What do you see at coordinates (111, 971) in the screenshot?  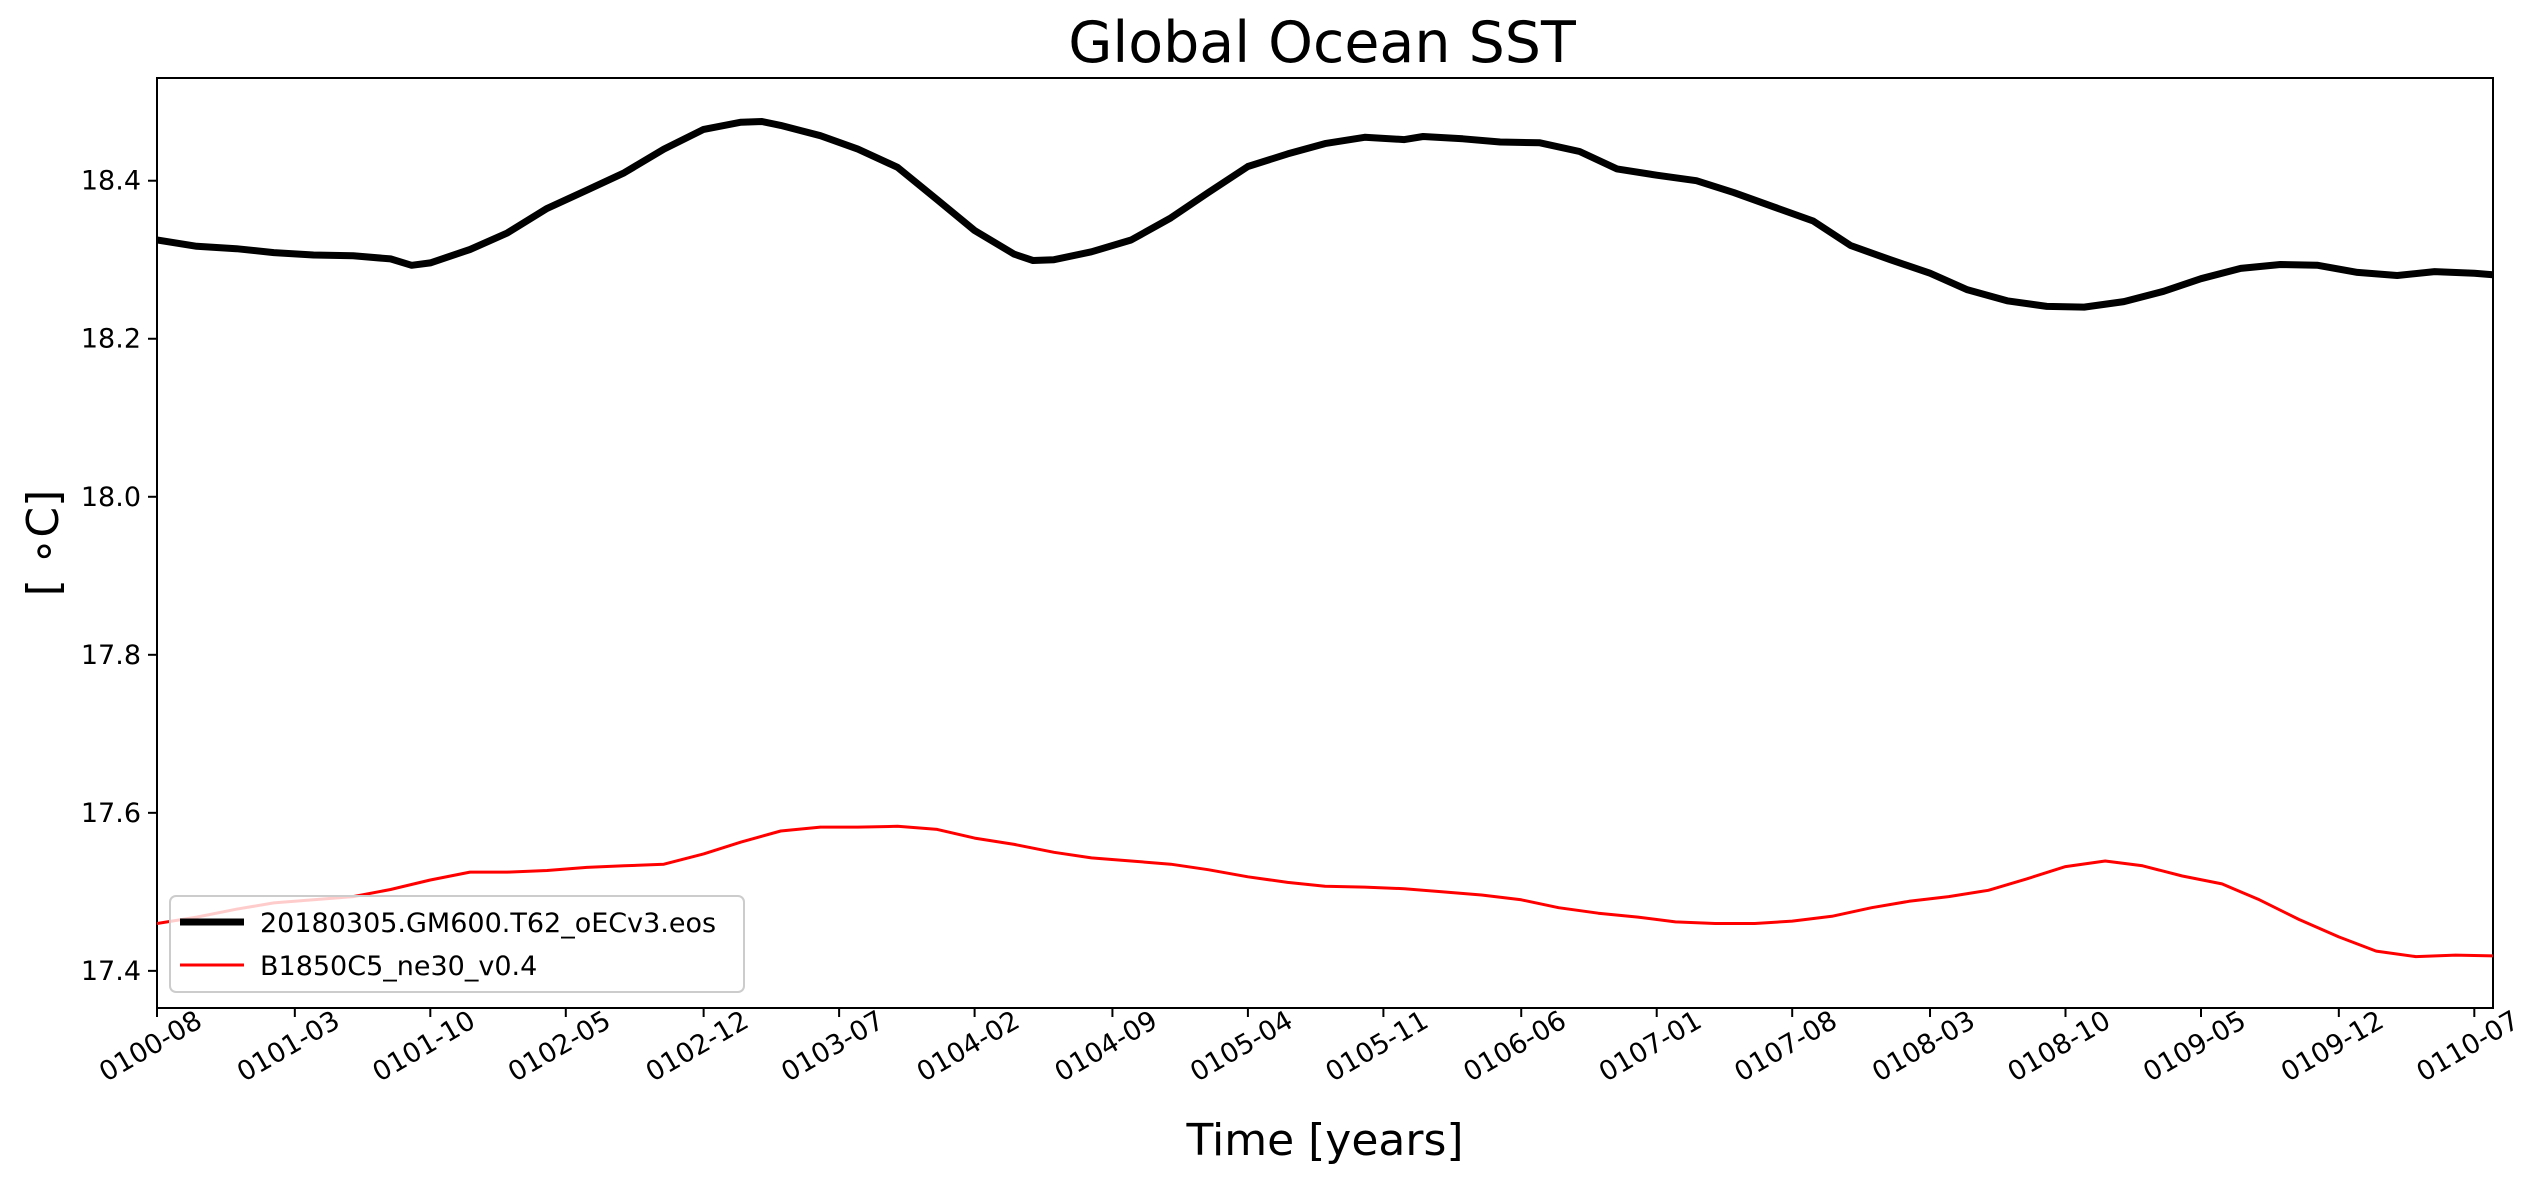 I see `y-tick-label: 17.4` at bounding box center [111, 971].